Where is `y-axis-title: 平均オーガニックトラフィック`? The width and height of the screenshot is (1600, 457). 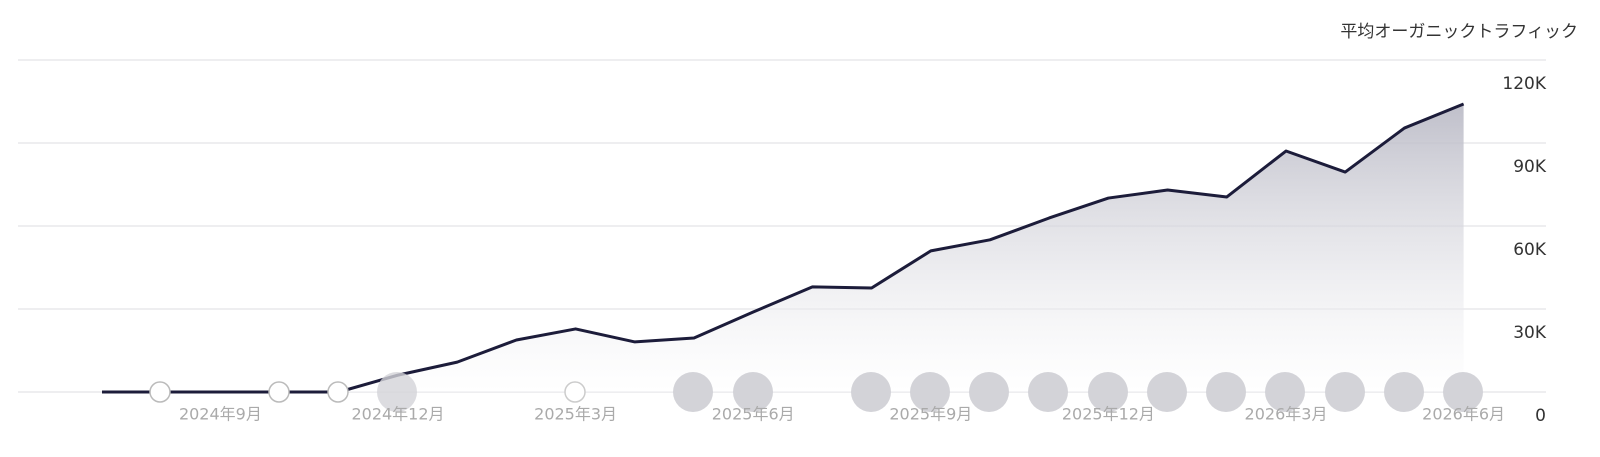 y-axis-title: 平均オーガニックトラフィック is located at coordinates (1459, 32).